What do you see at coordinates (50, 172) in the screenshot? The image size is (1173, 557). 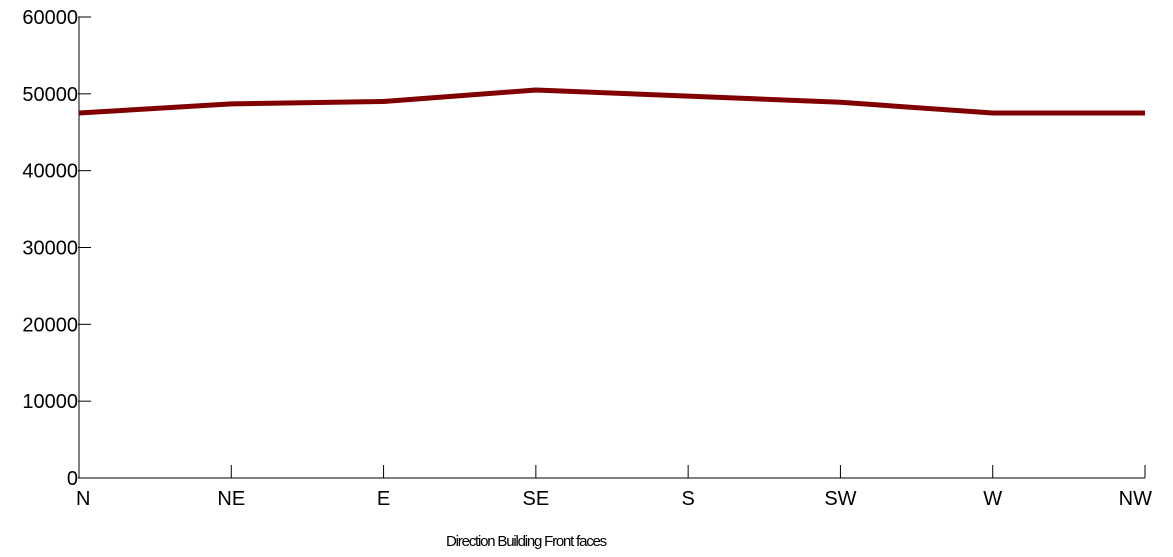 I see `y-tick-label: 40000` at bounding box center [50, 172].